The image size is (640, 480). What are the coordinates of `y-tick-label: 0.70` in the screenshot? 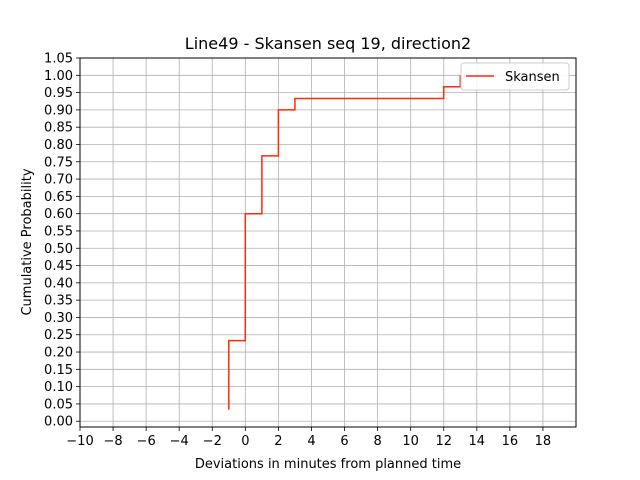 It's located at (58, 180).